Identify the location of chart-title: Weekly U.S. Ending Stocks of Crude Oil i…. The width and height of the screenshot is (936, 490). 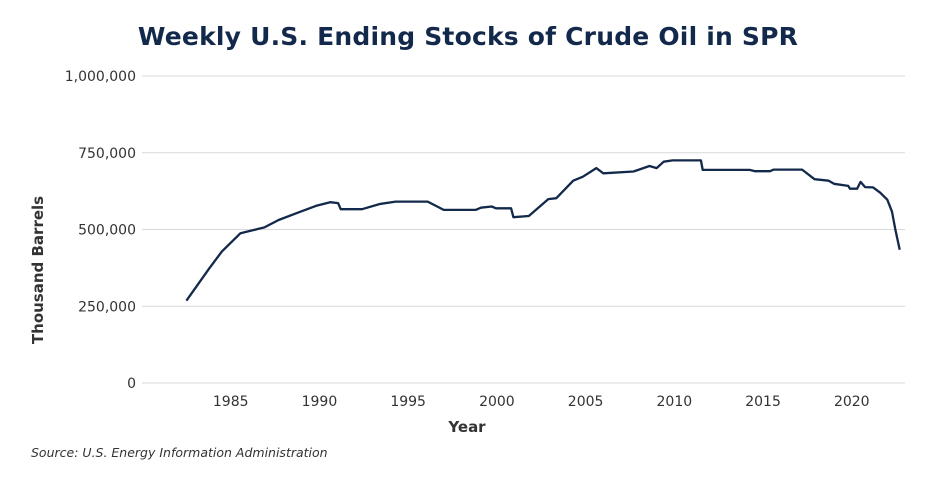
(468, 36).